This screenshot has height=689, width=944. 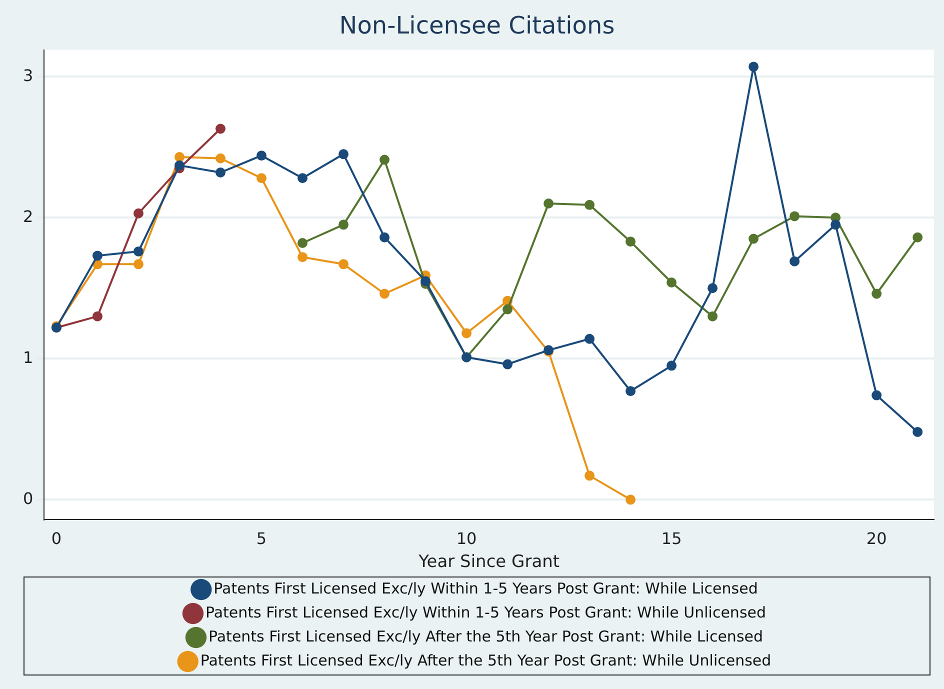 I want to click on x-tick-label: 20, so click(x=876, y=538).